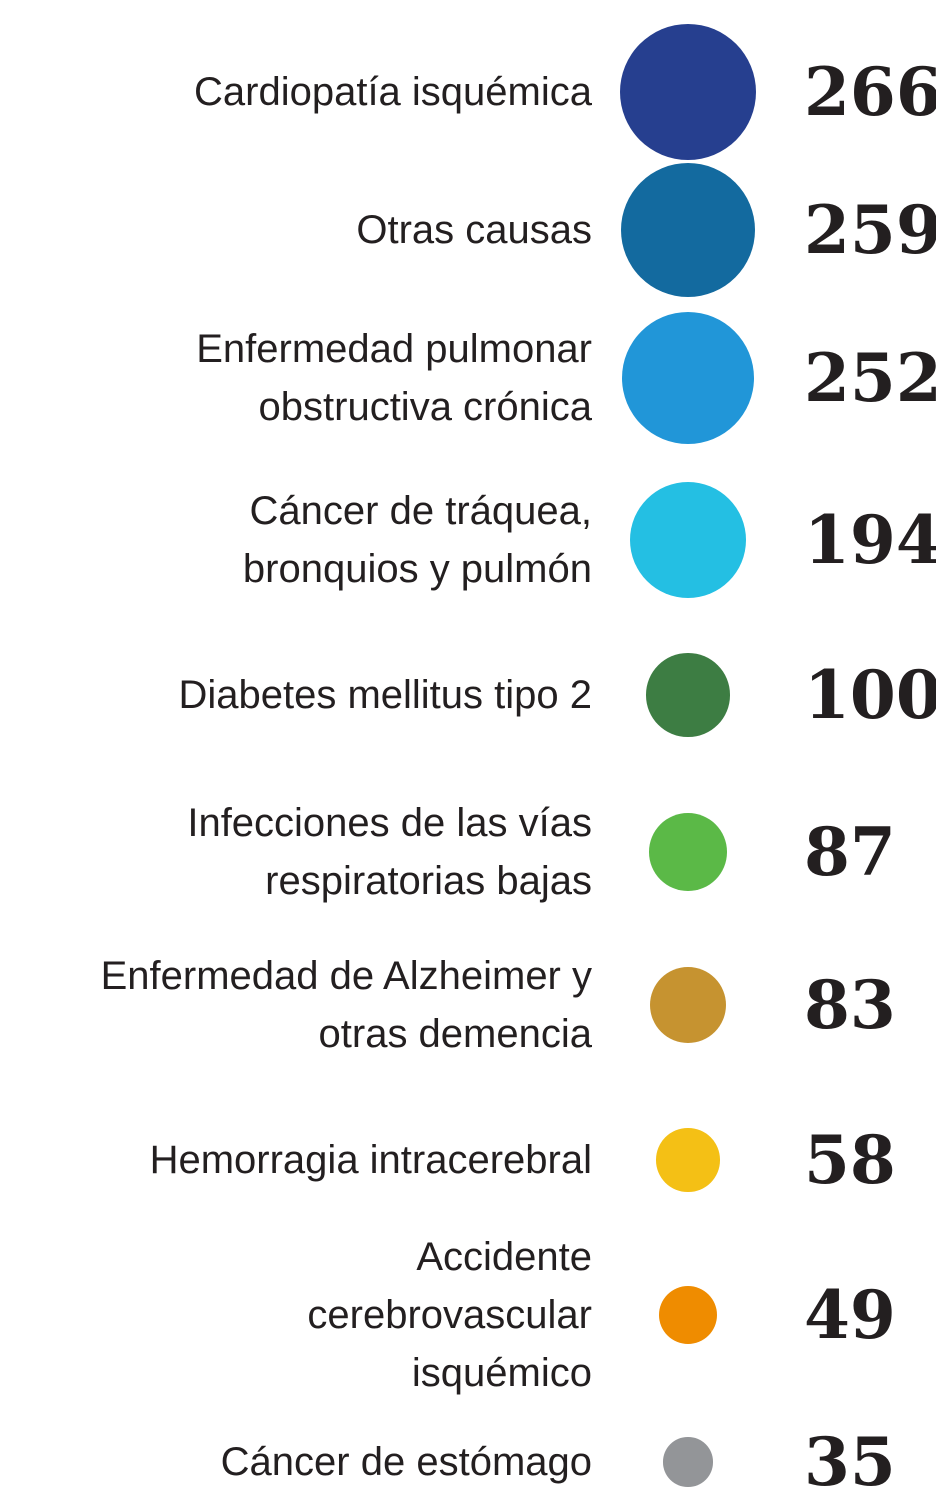  I want to click on category-label: Cardiopatía isquémica, so click(393, 92).